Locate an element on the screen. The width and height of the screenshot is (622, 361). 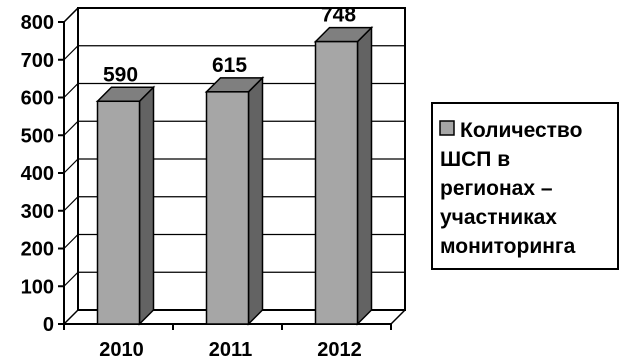
legend-label-line: мониторинга is located at coordinates (508, 246).